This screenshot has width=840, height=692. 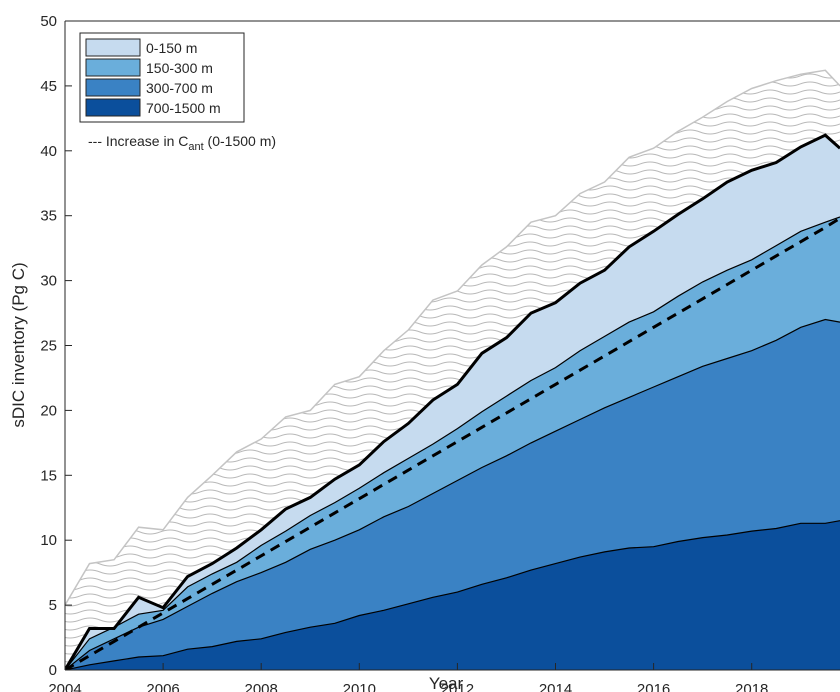 I want to click on x-ticks: 2004 2006 2008 2010 2012 2014 2016 2018, so click(x=408, y=677).